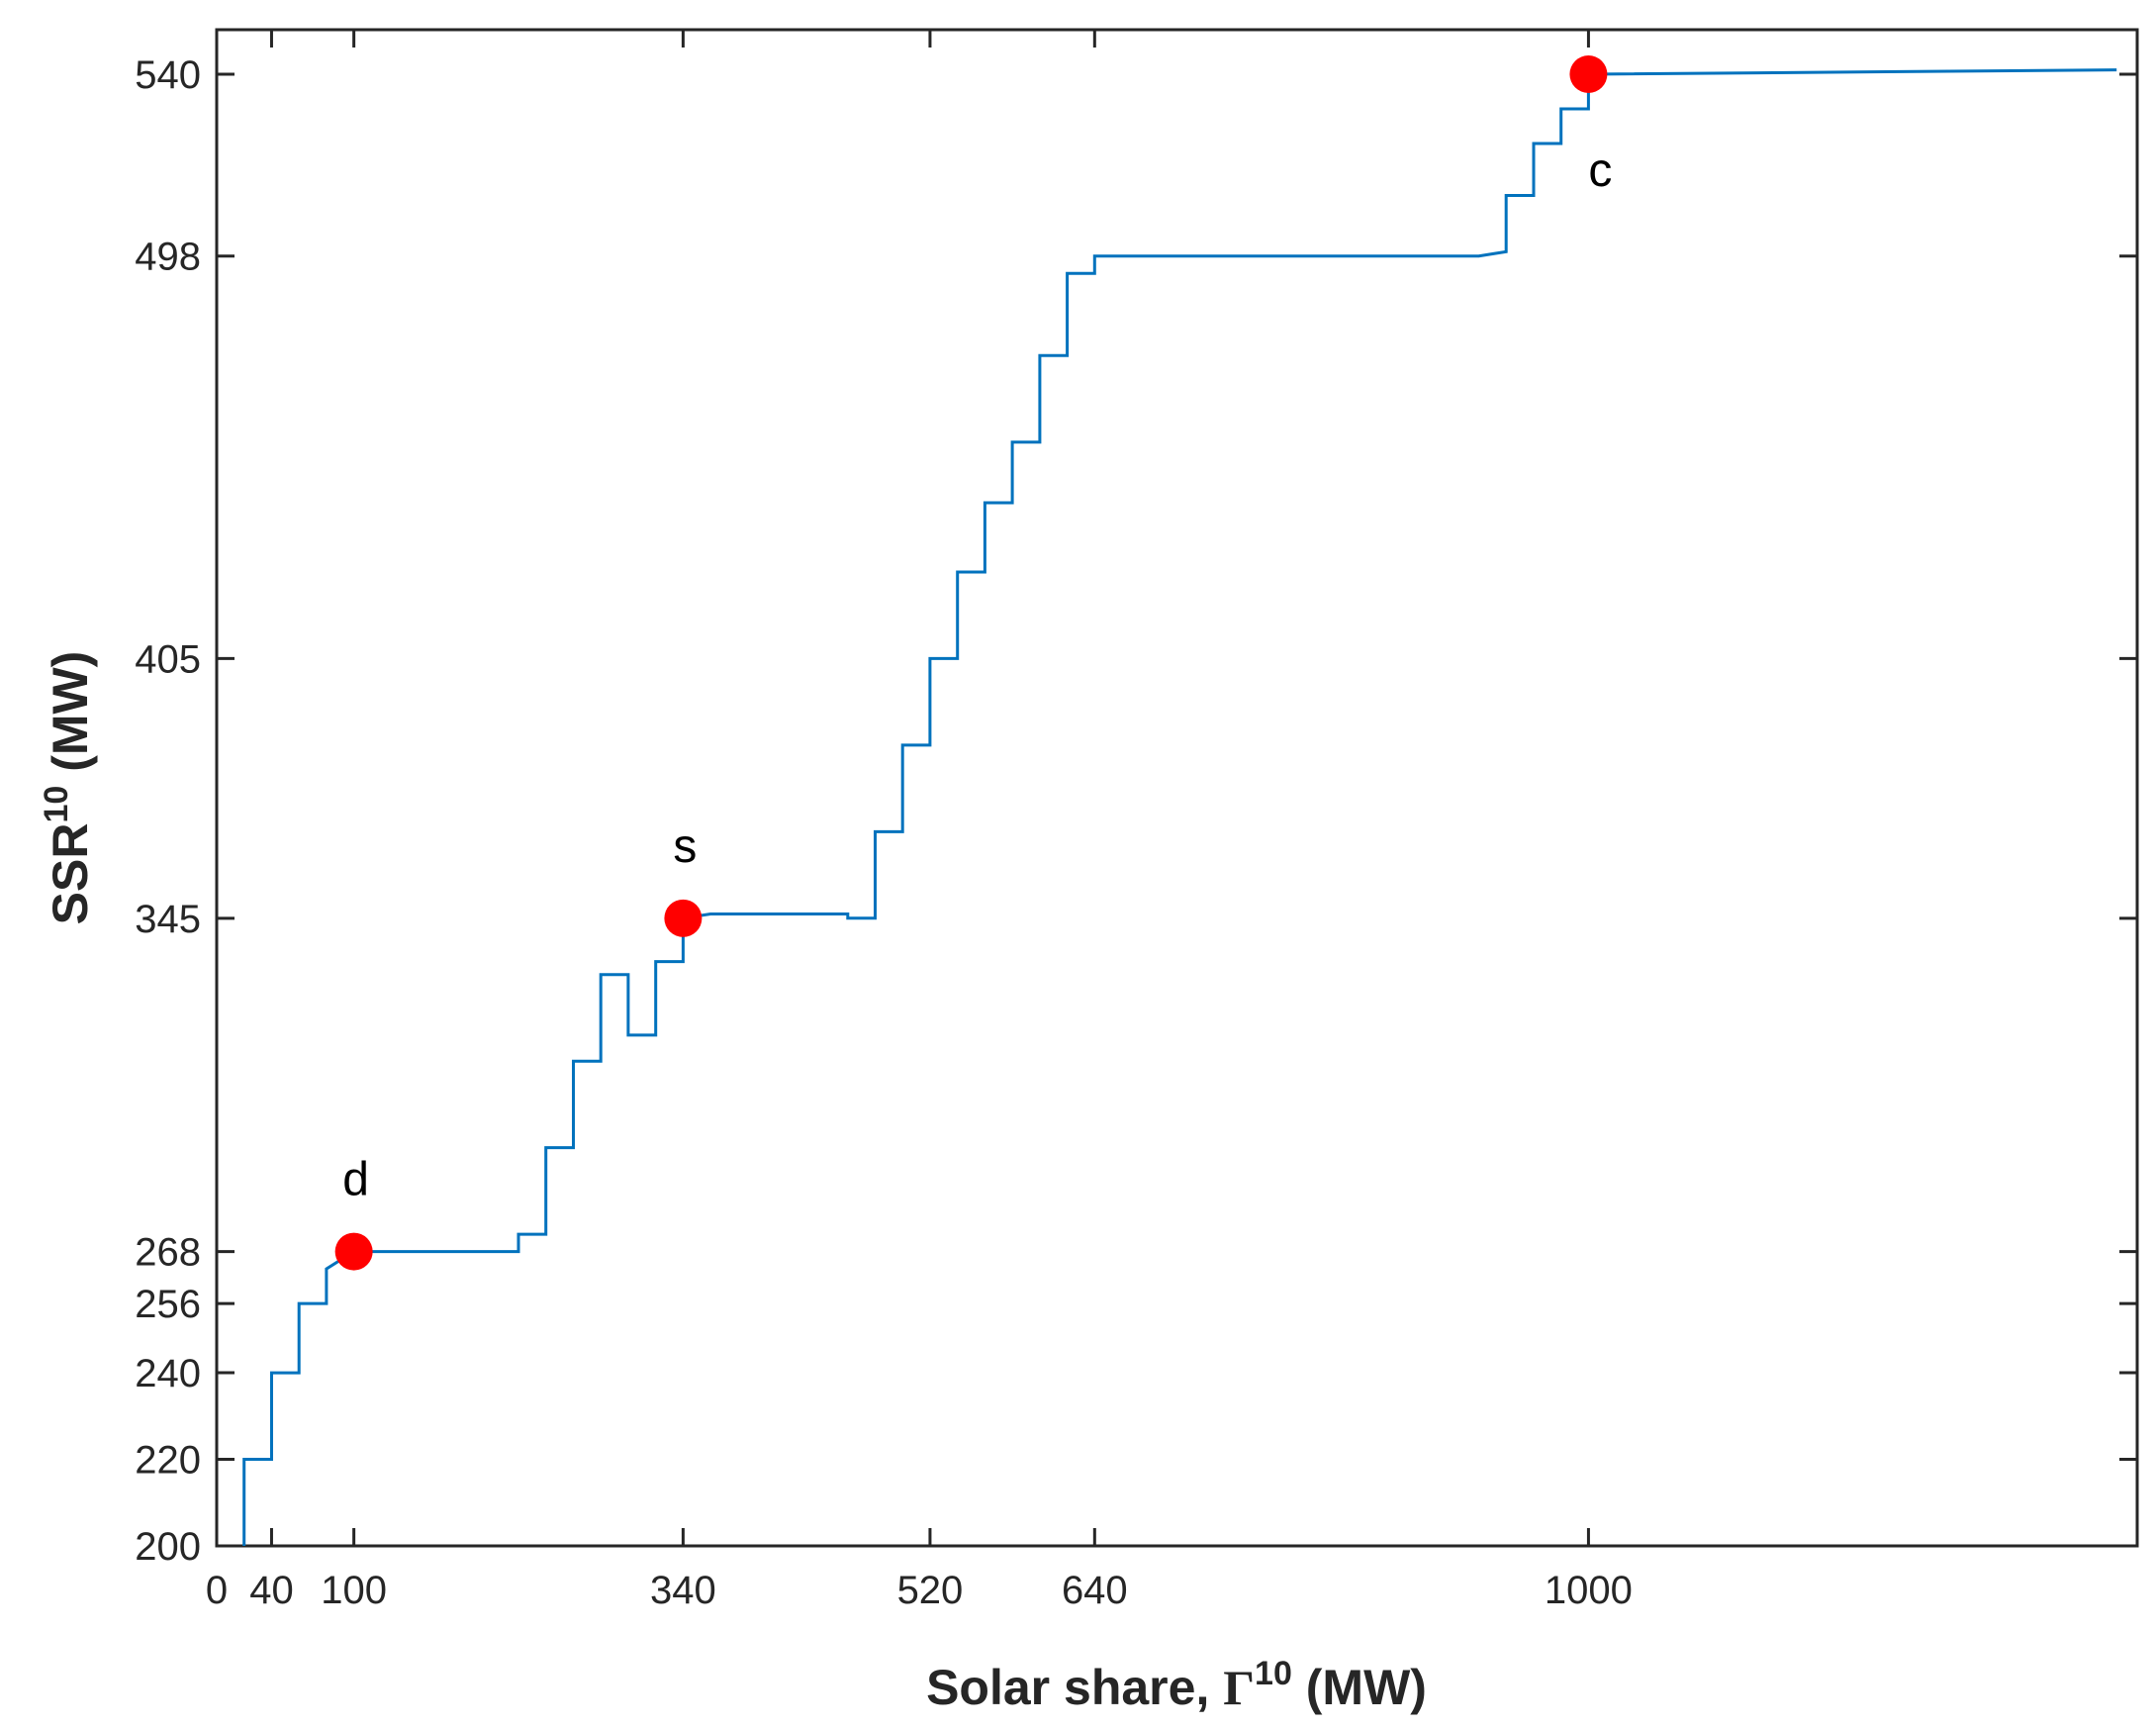 The height and width of the screenshot is (1728, 2156). I want to click on x-tick-label-0: 0, so click(217, 1591).